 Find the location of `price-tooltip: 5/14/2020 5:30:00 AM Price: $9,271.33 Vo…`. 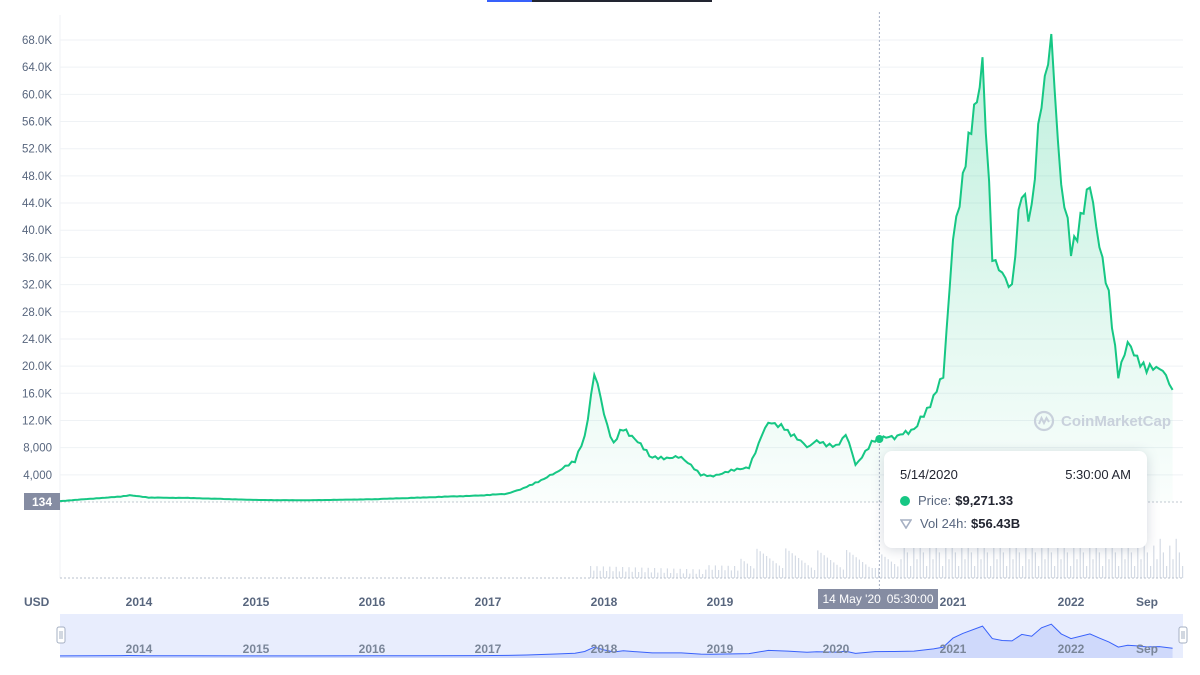

price-tooltip: 5/14/2020 5:30:00 AM Price: $9,271.33 Vo… is located at coordinates (1015, 499).